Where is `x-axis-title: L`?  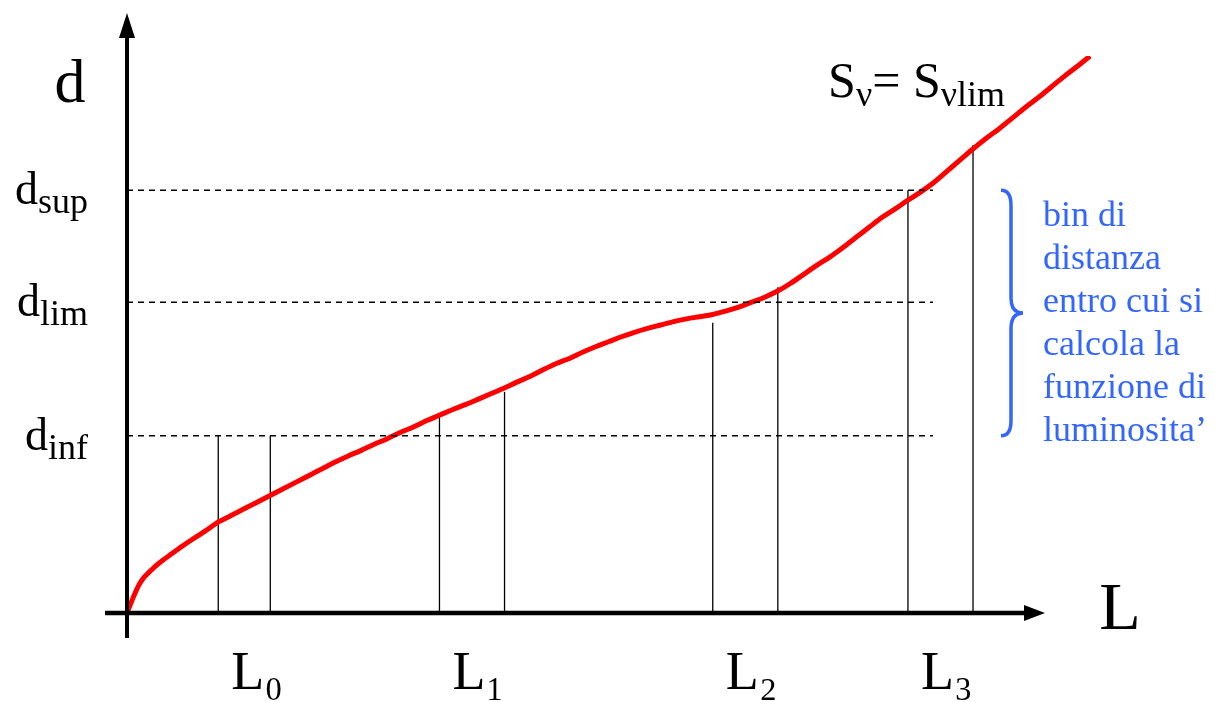 x-axis-title: L is located at coordinates (1120, 606).